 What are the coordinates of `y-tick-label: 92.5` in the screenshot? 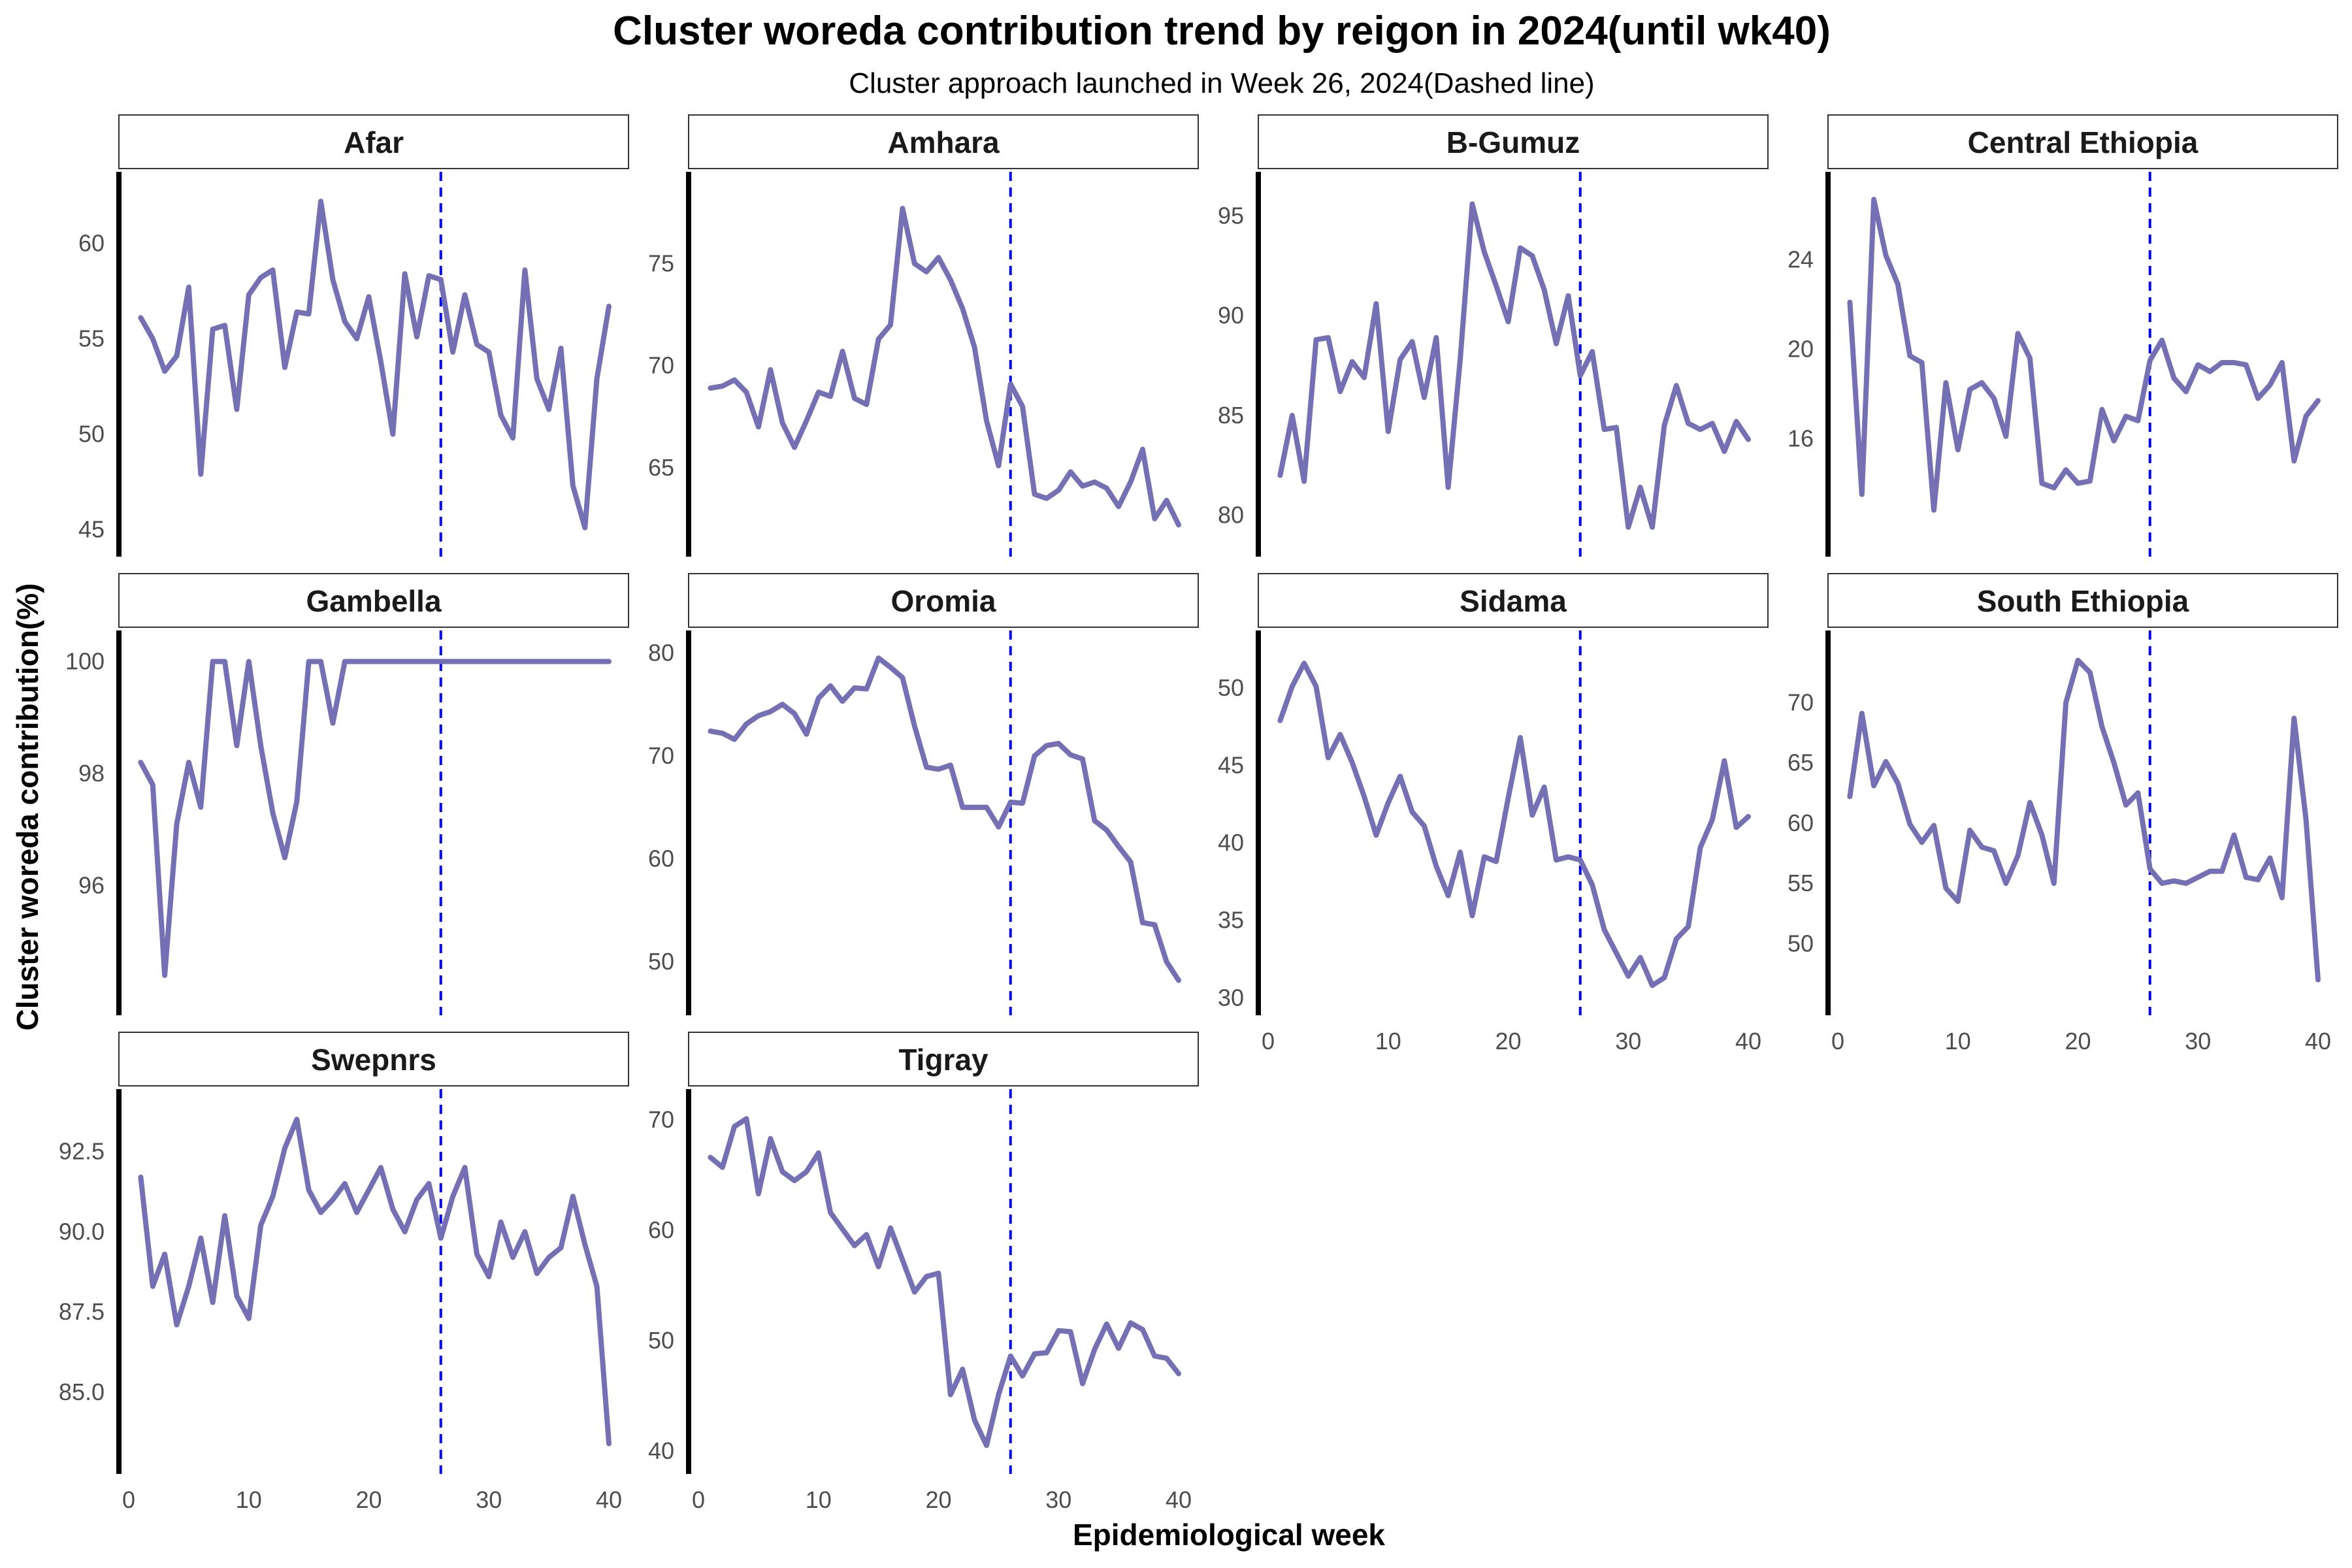 It's located at (82, 1150).